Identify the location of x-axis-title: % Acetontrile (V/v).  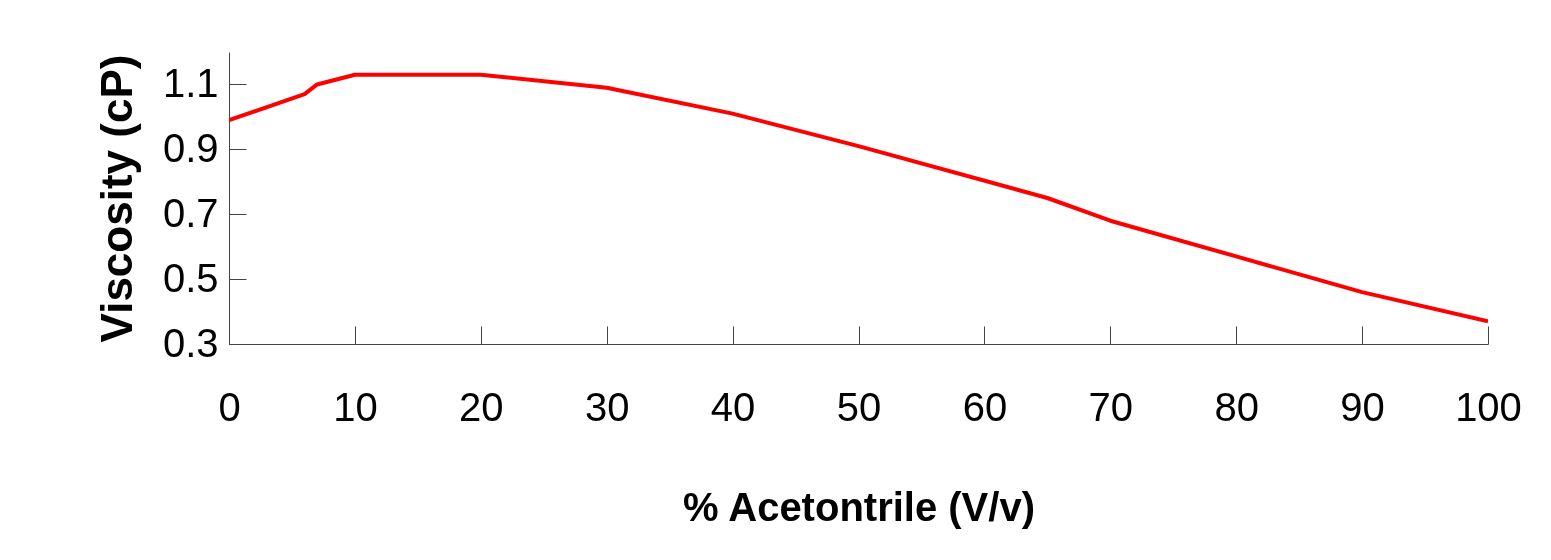
(859, 506).